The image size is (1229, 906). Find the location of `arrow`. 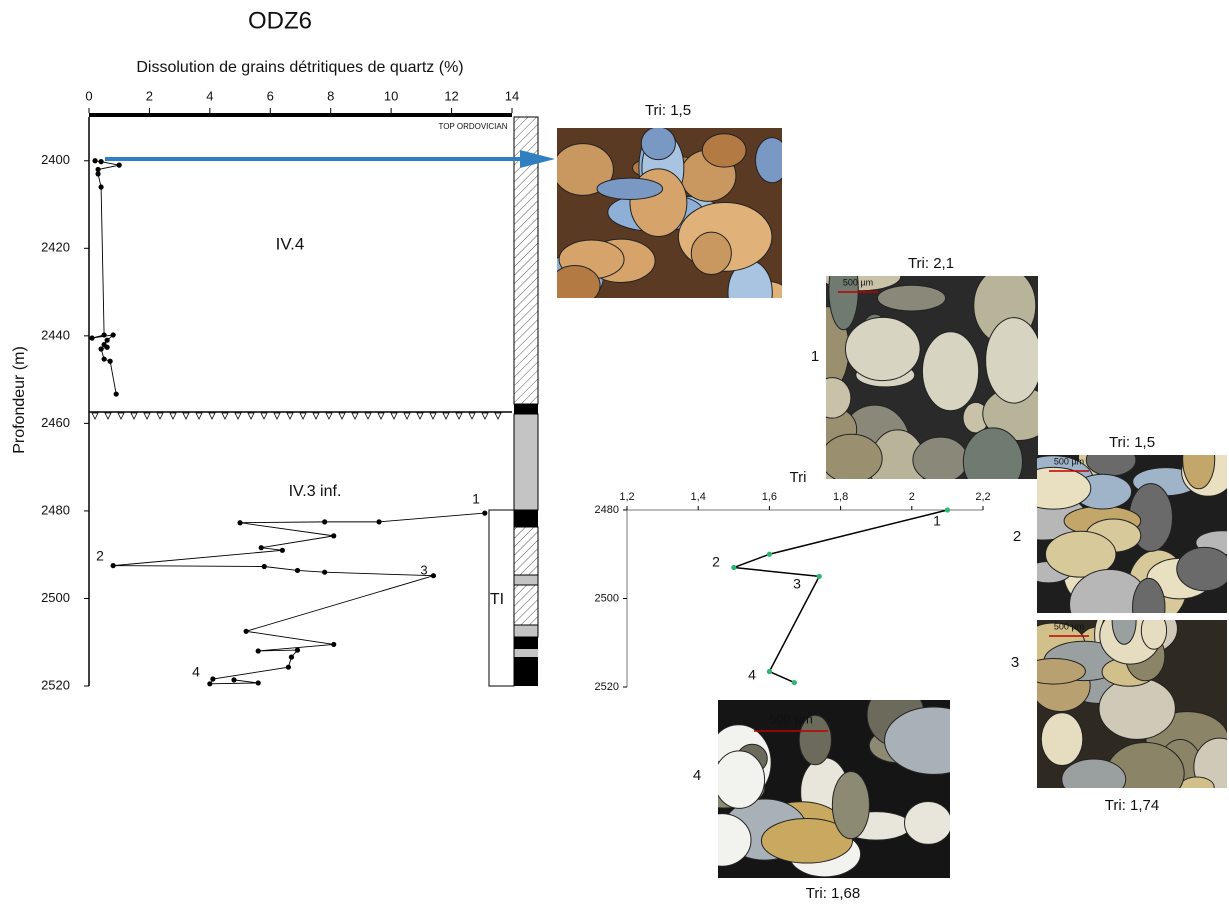

arrow is located at coordinates (330, 159).